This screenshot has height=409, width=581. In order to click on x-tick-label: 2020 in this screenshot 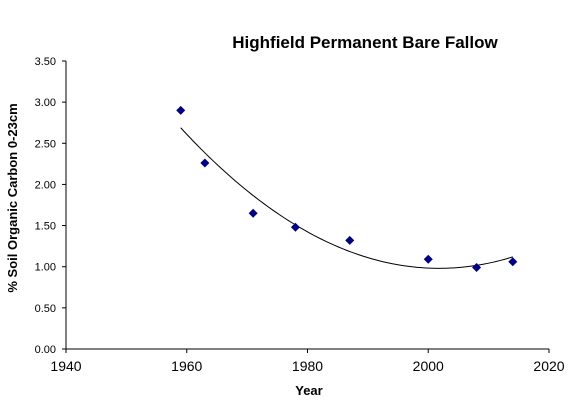, I will do `click(548, 366)`.